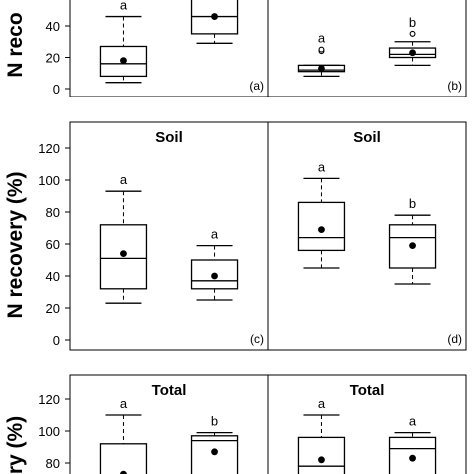  Describe the element at coordinates (454, 339) in the screenshot. I see `panel-letter: (d)` at that location.